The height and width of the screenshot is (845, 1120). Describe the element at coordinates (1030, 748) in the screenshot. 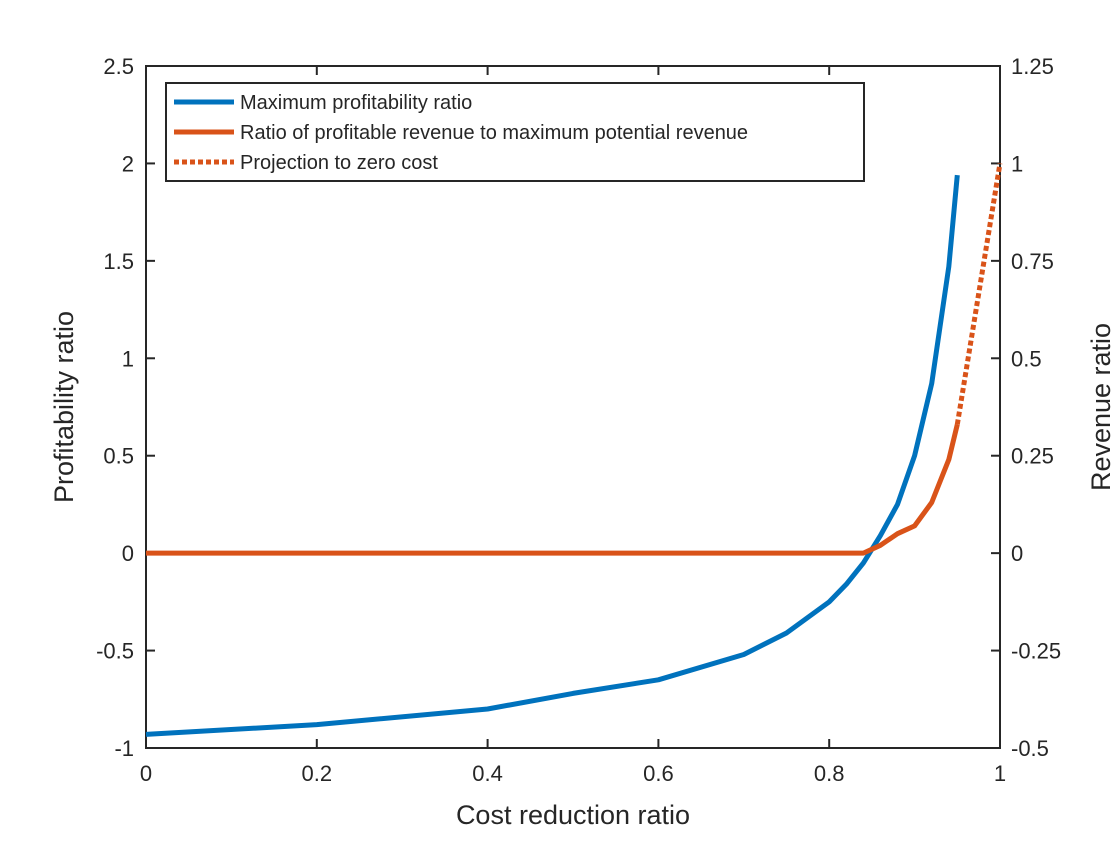

I see `right-y-tick-label: -0.5` at that location.